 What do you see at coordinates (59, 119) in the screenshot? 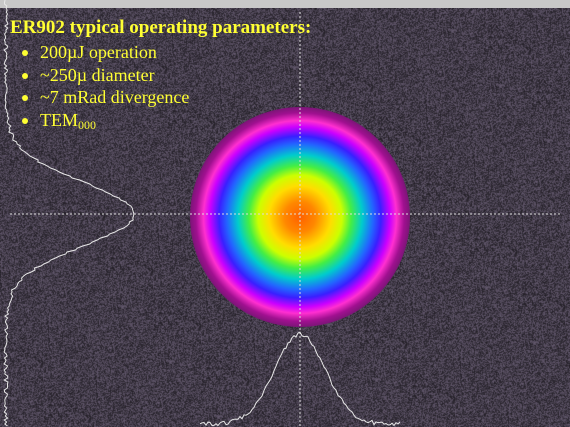
I see `mode-label: TEM` at bounding box center [59, 119].